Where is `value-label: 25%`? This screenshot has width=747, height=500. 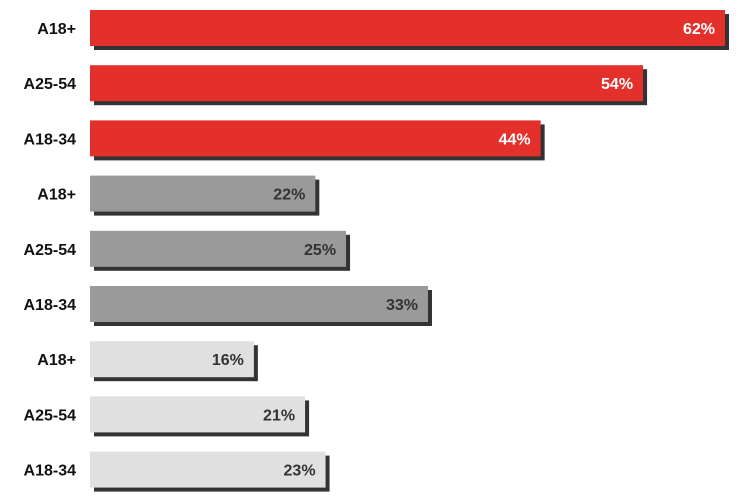 value-label: 25% is located at coordinates (320, 250).